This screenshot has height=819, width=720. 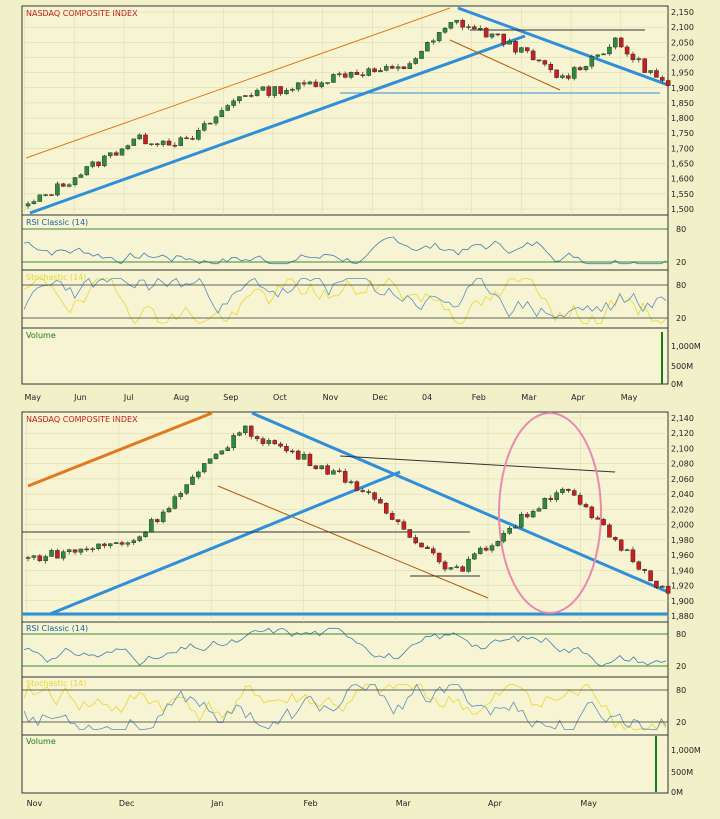 I want to click on bottom-x-tick-label: Nov, so click(x=35, y=803).